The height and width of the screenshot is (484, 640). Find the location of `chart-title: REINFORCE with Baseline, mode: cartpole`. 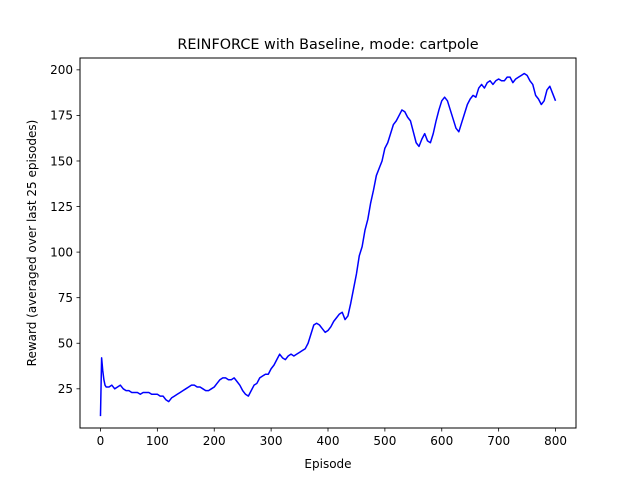

chart-title: REINFORCE with Baseline, mode: cartpole is located at coordinates (327, 45).